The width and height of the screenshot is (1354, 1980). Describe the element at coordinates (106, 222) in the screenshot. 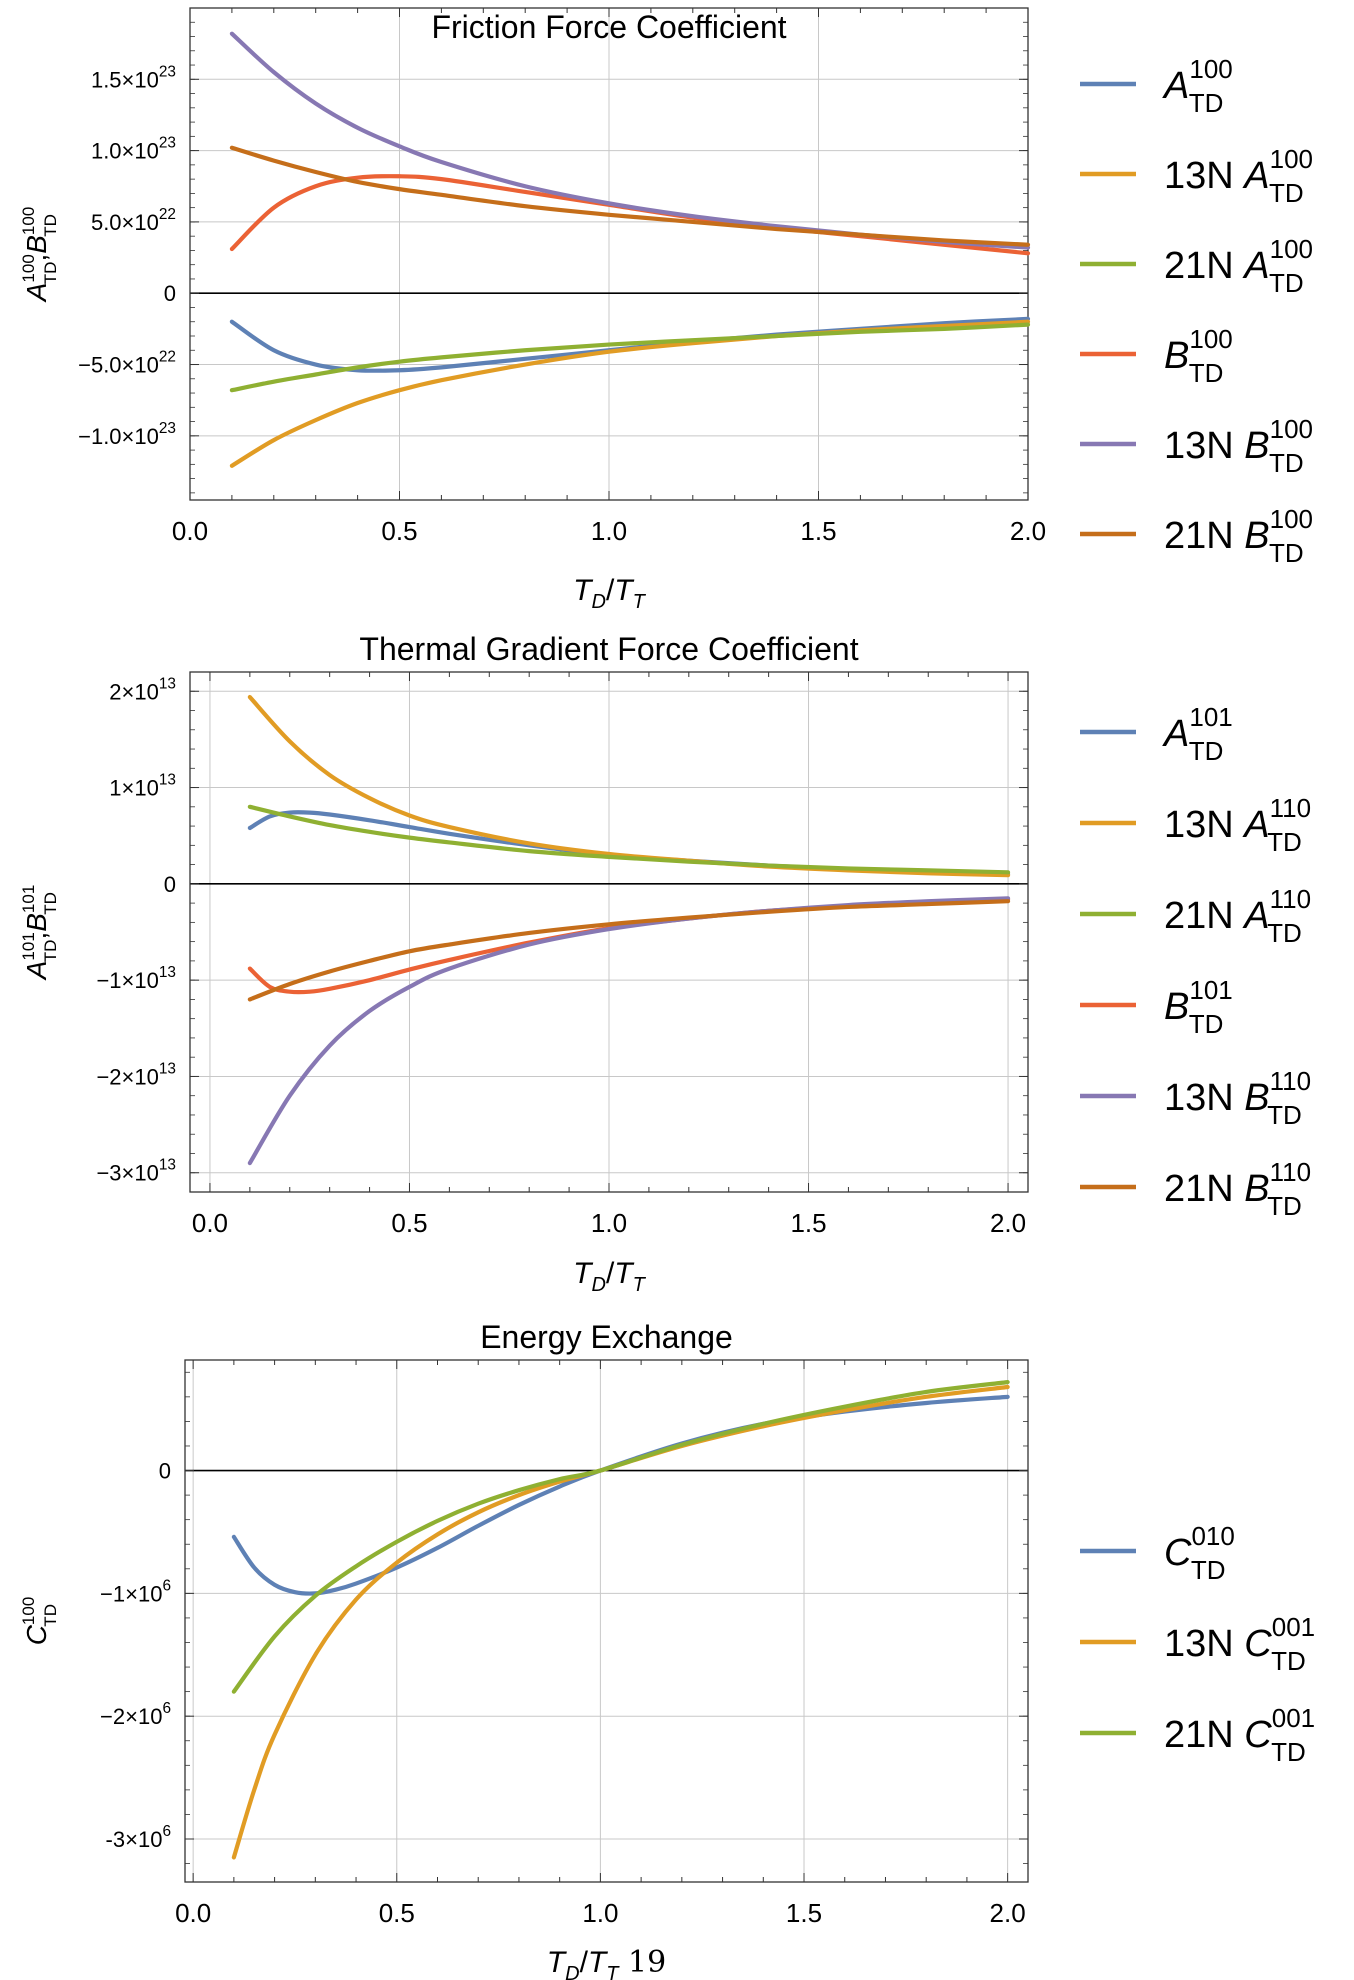

I see `y-tick-mantissa: 5.0` at that location.